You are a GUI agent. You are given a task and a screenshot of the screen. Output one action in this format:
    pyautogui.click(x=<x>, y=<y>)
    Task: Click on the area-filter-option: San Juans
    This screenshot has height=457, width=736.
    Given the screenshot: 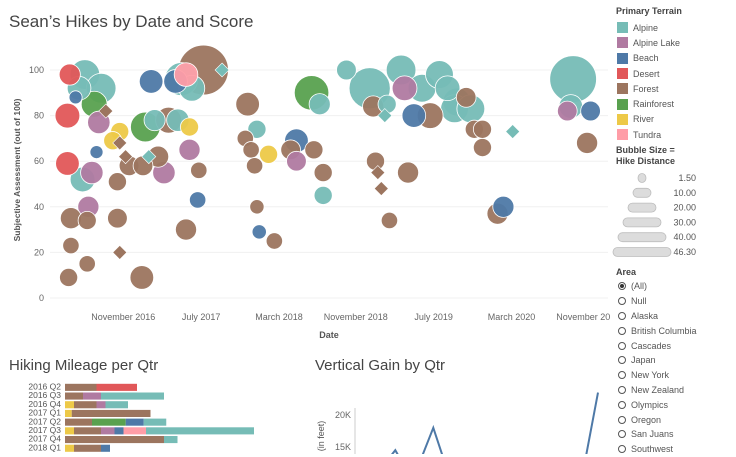 What is the action you would take?
    pyautogui.click(x=675, y=434)
    